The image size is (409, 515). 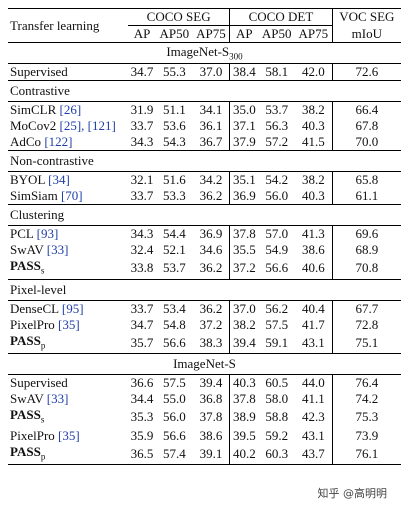 I want to click on value-cell: 54.8, so click(x=174, y=324).